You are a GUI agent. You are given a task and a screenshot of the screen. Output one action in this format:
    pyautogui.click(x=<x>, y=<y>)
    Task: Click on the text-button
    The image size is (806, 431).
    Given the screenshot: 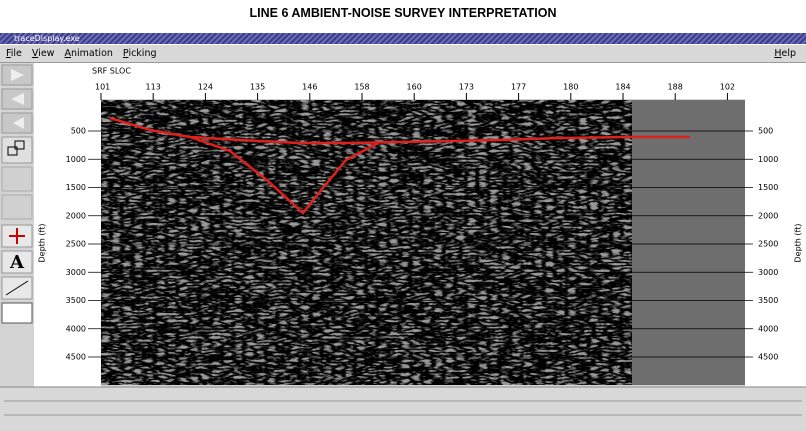 What is the action you would take?
    pyautogui.click(x=17, y=262)
    